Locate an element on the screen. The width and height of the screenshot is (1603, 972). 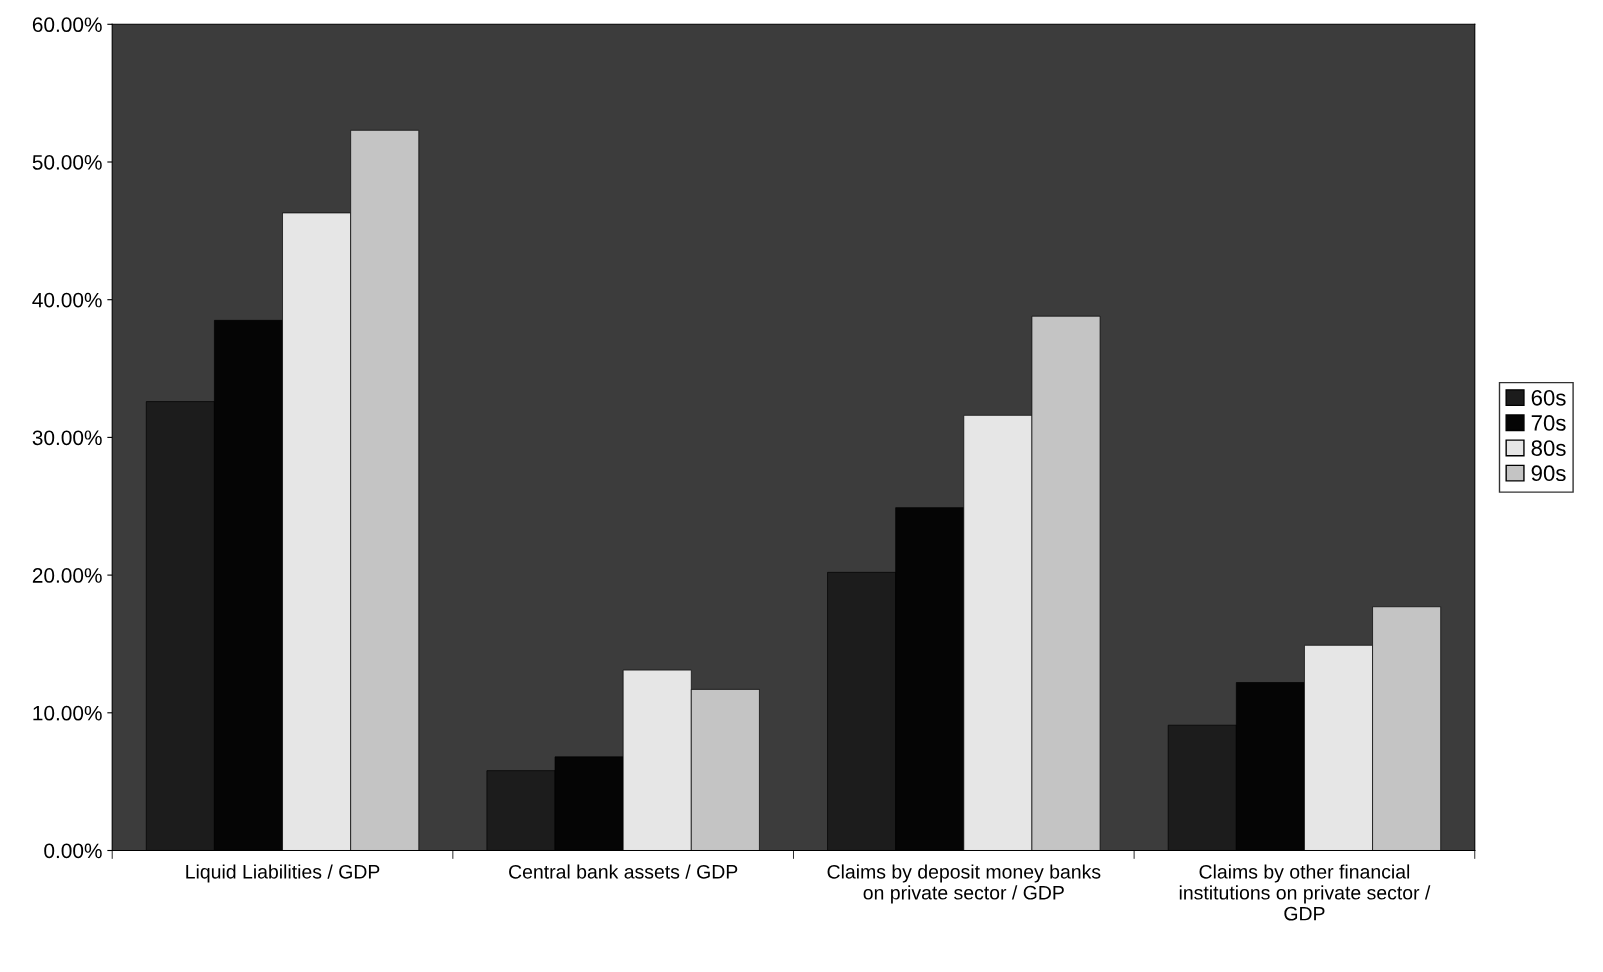
x-tick-label: Central bank assets / GDP is located at coordinates (623, 871).